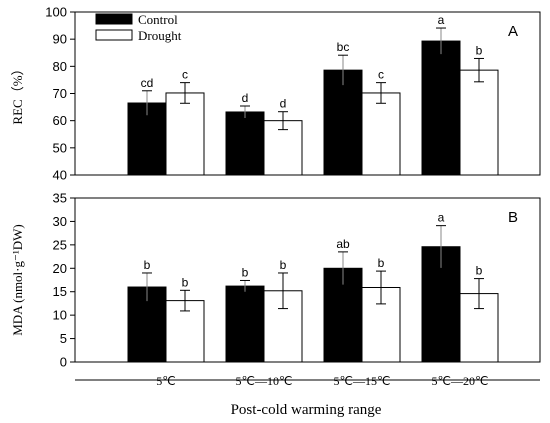 This screenshot has height=423, width=550. What do you see at coordinates (60, 147) in the screenshot?
I see `y-tick-label: 50` at bounding box center [60, 147].